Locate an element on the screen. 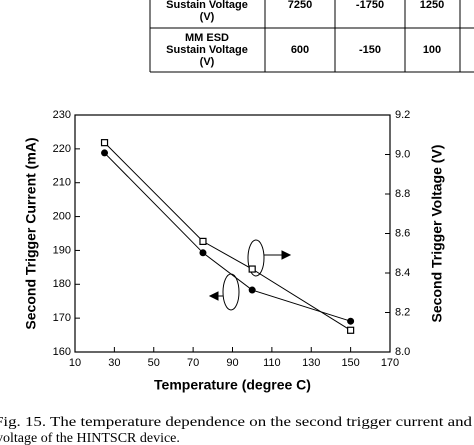 The image size is (474, 445). table-cell: 7250 is located at coordinates (300, 5).